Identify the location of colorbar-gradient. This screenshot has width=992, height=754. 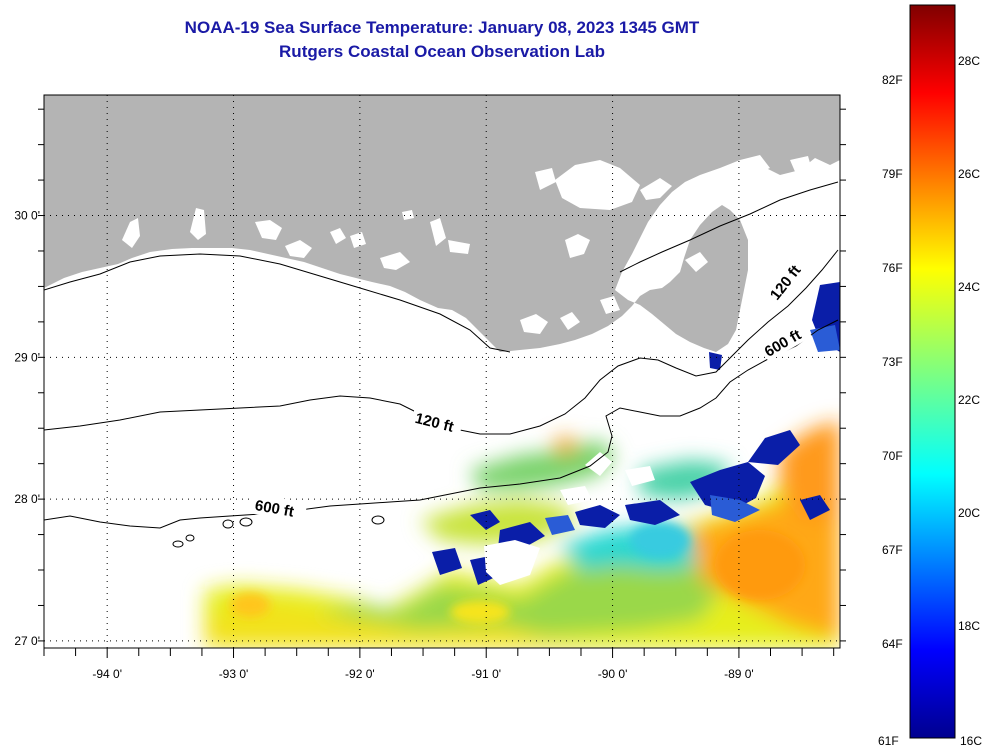
(932, 371).